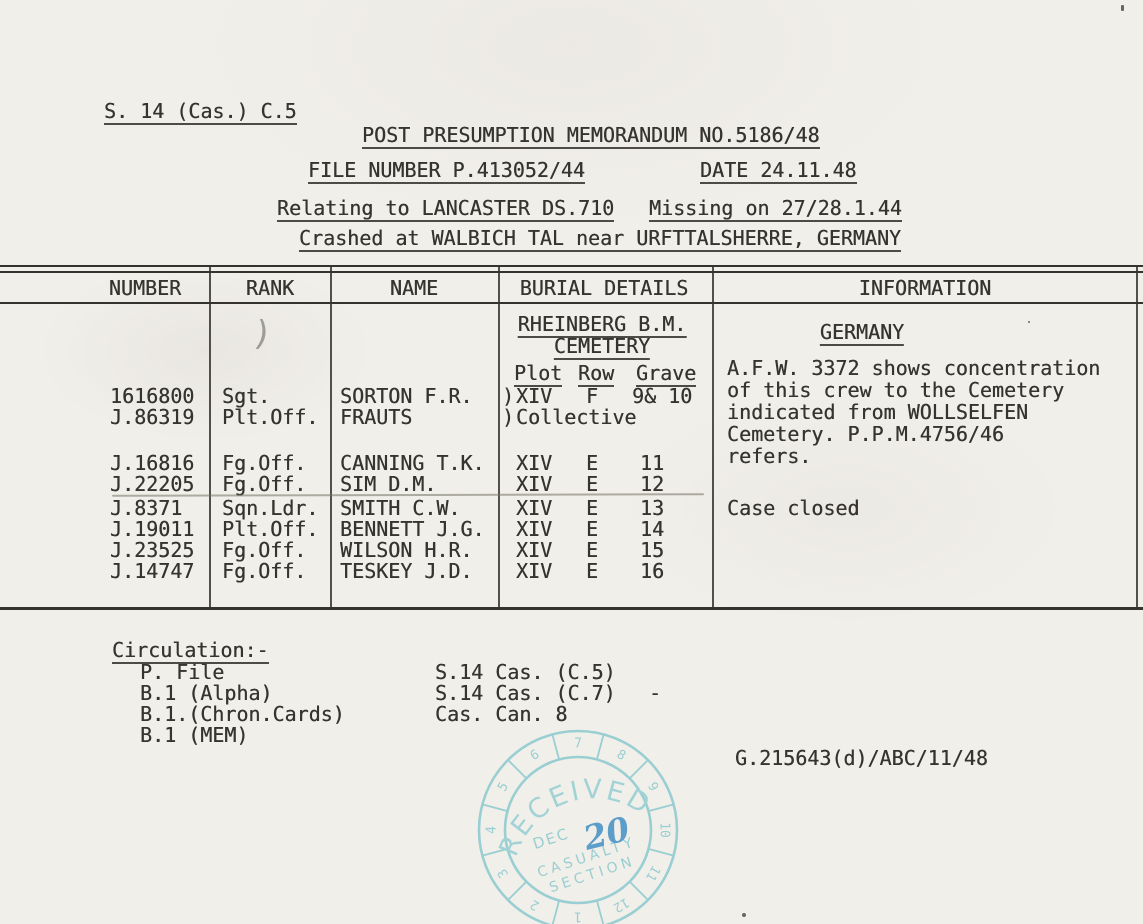 The image size is (1143, 924). What do you see at coordinates (152, 396) in the screenshot?
I see `cell-number: 1616800` at bounding box center [152, 396].